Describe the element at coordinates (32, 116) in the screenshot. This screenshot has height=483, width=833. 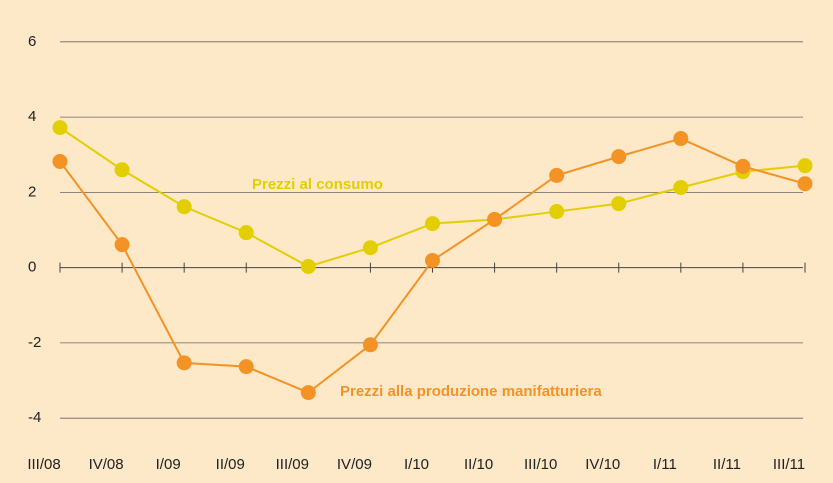
I see `y-tick-label: 4` at that location.